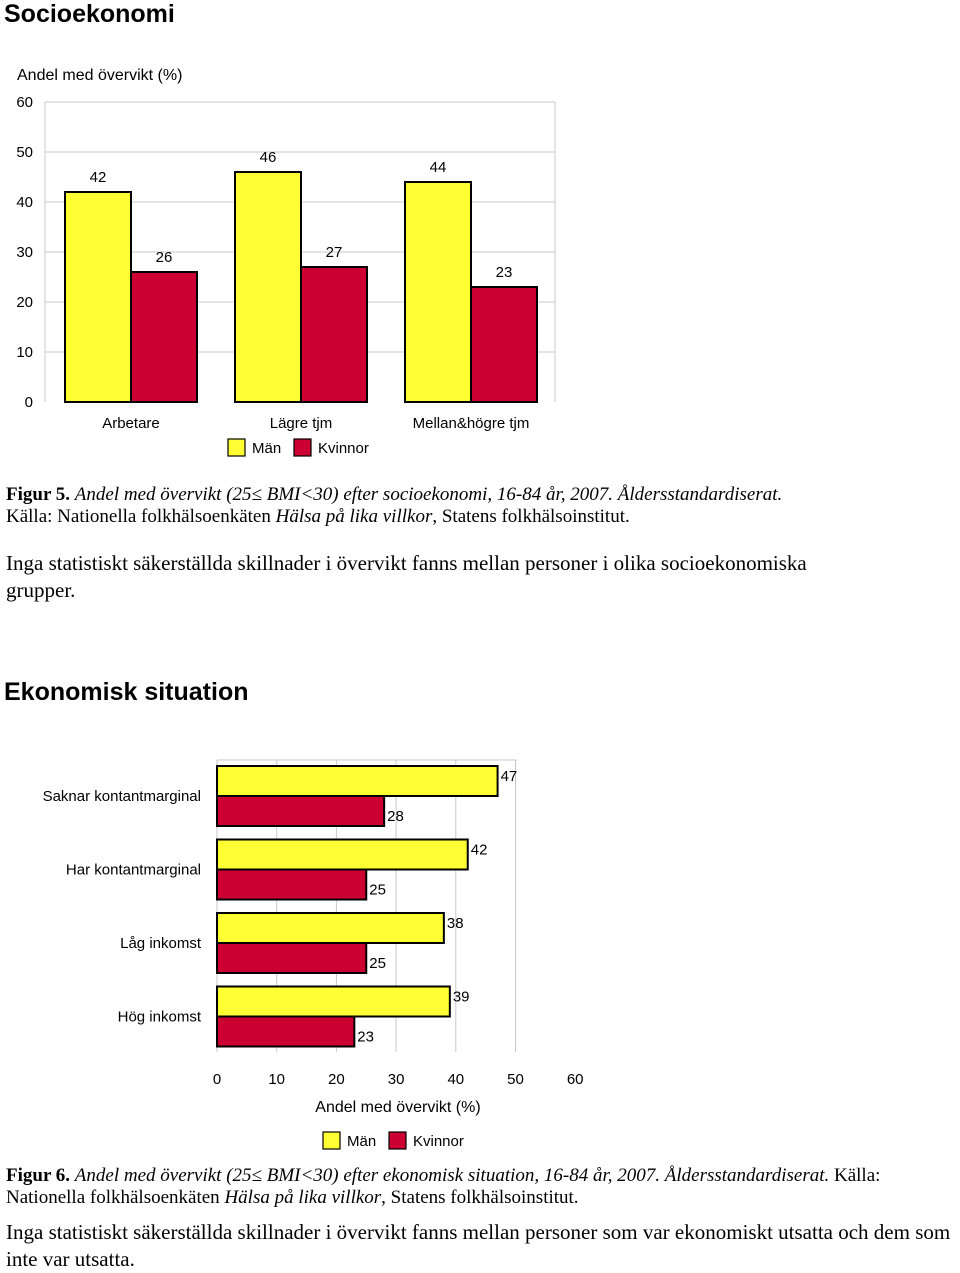 This screenshot has width=960, height=1273. I want to click on y-tick-label: 10, so click(24, 352).